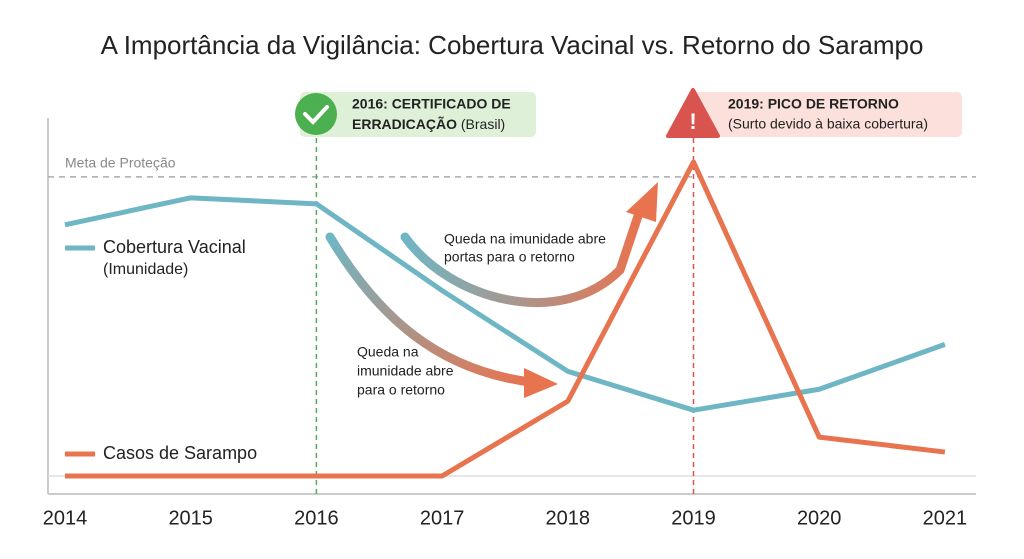  Describe the element at coordinates (65, 518) in the screenshot. I see `x-tick-label: 2014` at that location.